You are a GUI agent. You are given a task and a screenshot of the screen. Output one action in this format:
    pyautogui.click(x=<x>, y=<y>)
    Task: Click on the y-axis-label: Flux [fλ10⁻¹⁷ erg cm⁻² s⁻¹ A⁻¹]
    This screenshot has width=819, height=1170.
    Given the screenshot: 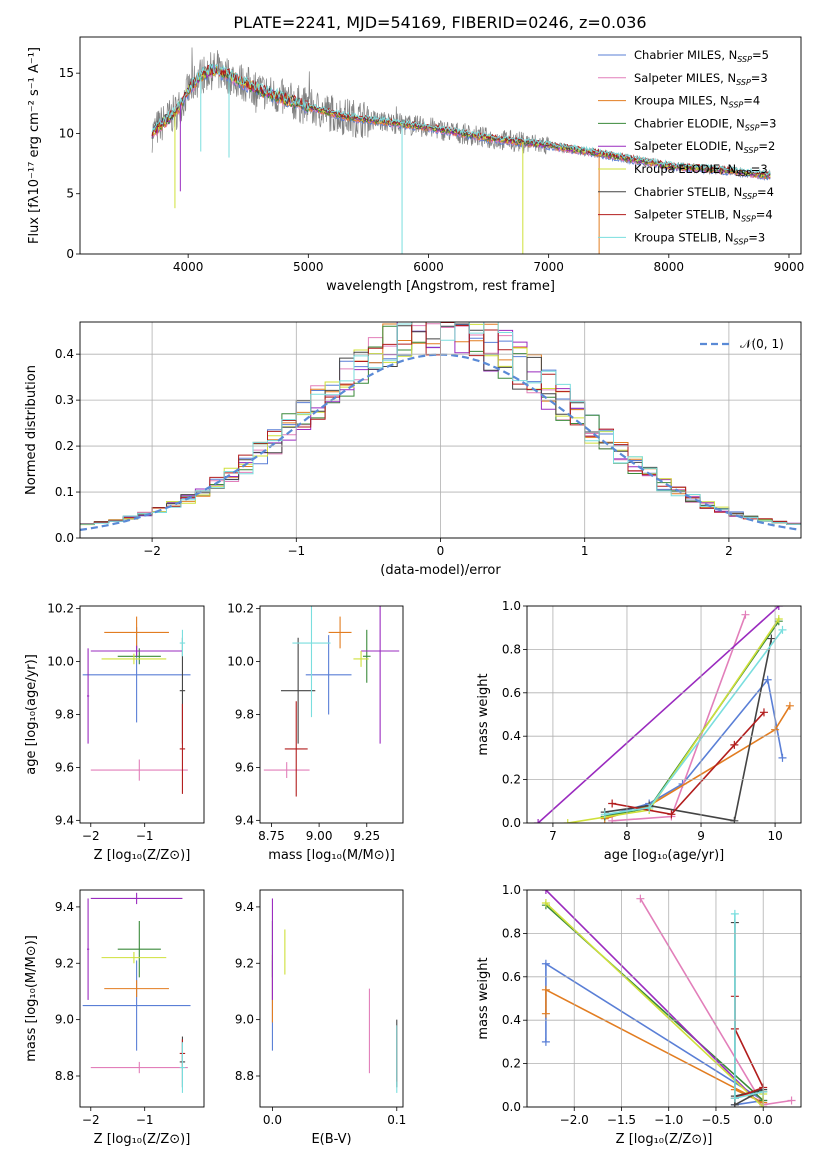 What is the action you would take?
    pyautogui.click(x=34, y=145)
    